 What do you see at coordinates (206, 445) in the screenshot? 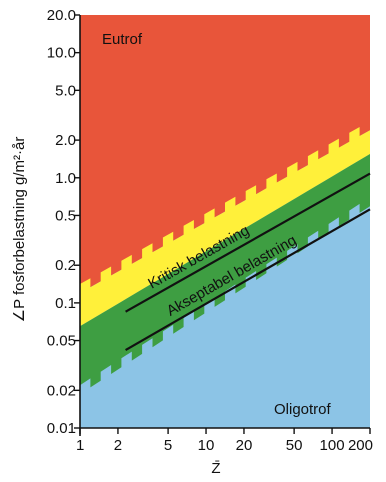
I see `x-tick-label: 10` at bounding box center [206, 445].